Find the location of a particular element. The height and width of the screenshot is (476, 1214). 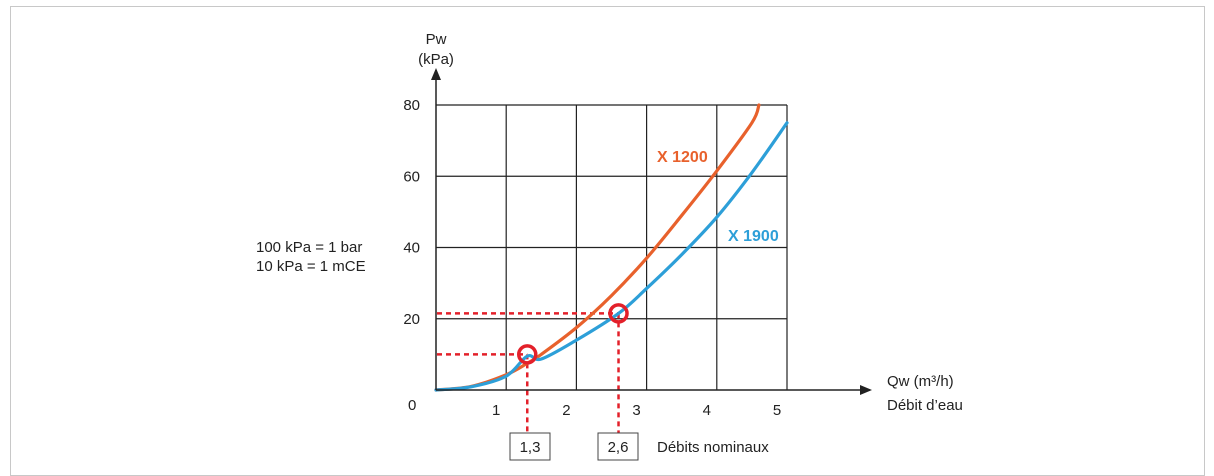

x-tick-label: 2 is located at coordinates (566, 410).